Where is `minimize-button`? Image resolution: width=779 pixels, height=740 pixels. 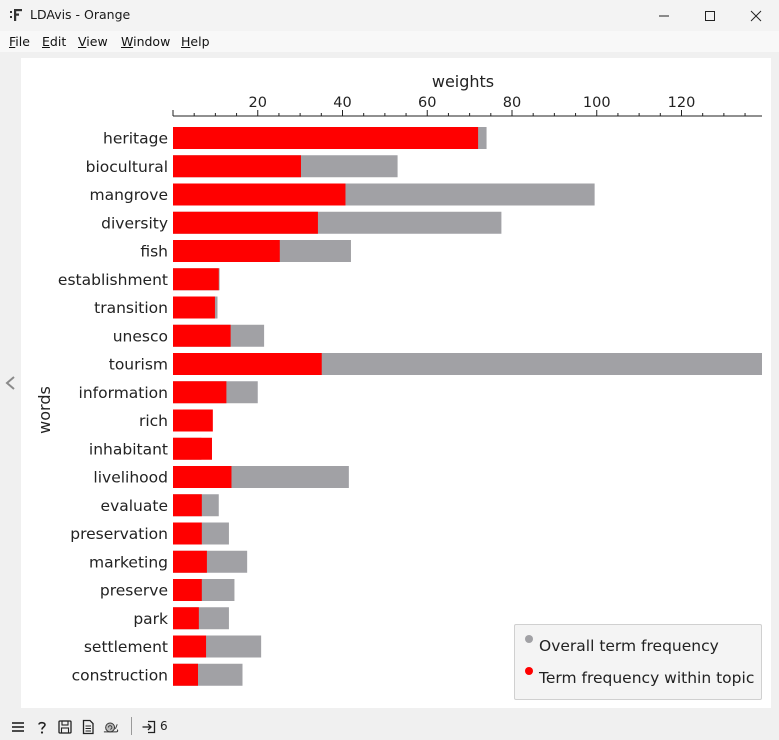
minimize-button is located at coordinates (664, 15).